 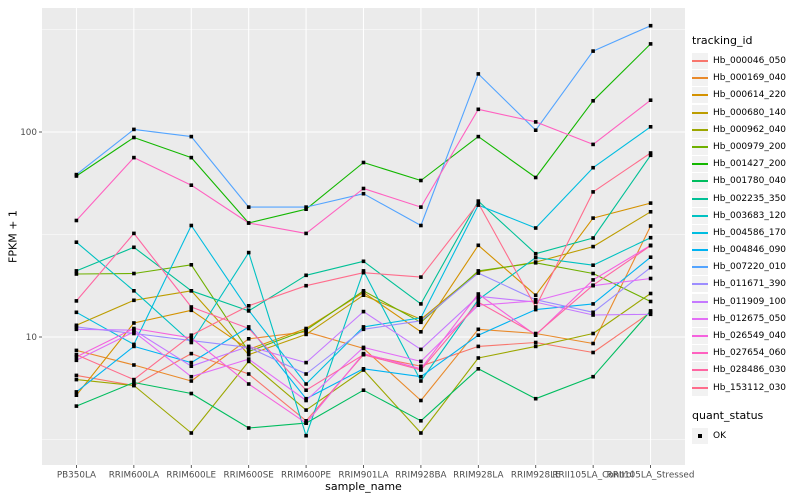 I want to click on legend-item-label: Hb_004586_170, so click(x=750, y=232).